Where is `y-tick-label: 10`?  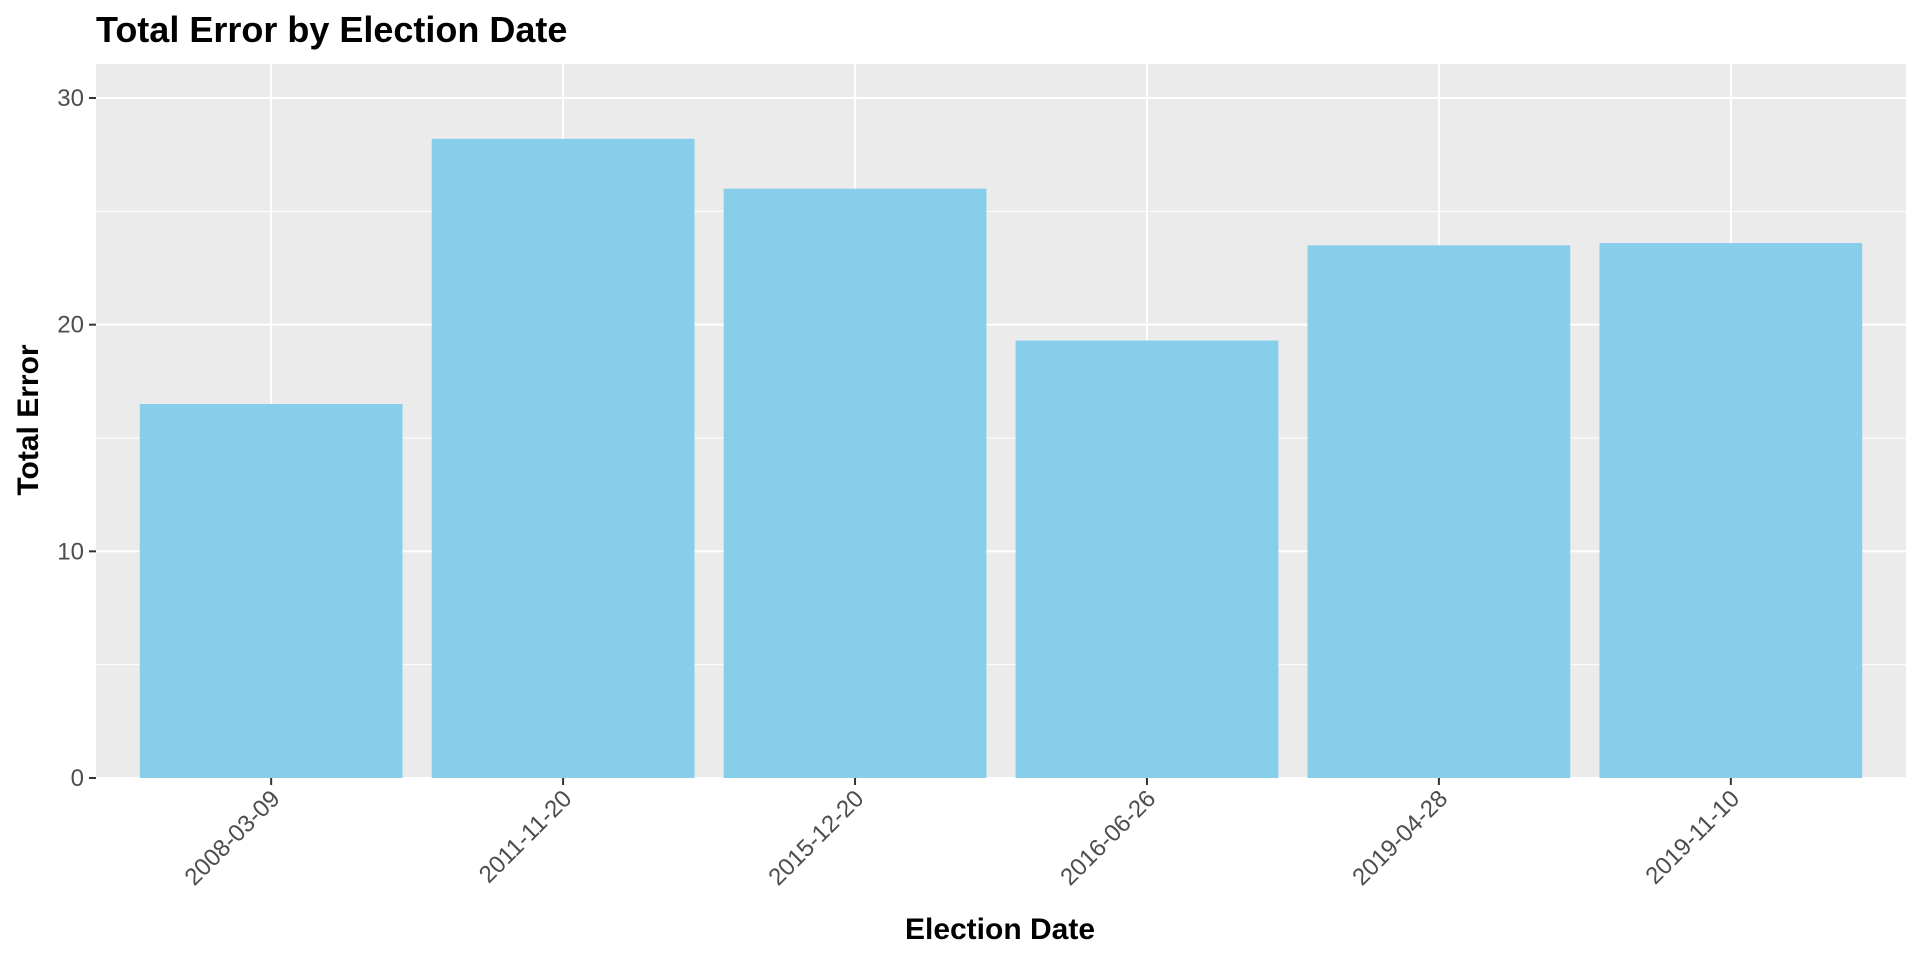 y-tick-label: 10 is located at coordinates (70, 551).